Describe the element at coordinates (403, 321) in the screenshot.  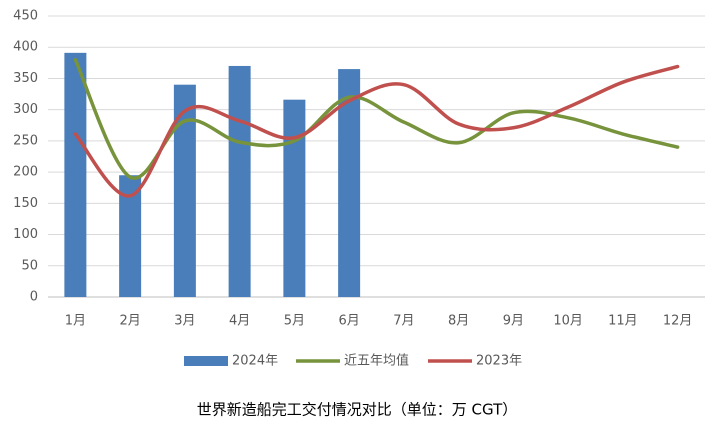
I see `x-tick-label: 7月` at that location.